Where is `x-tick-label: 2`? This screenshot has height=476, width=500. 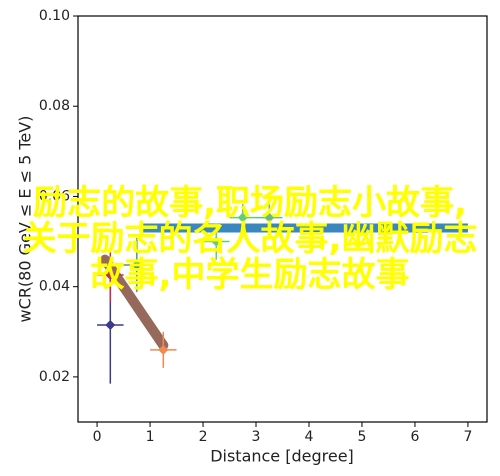
x-tick-label: 2 is located at coordinates (203, 437).